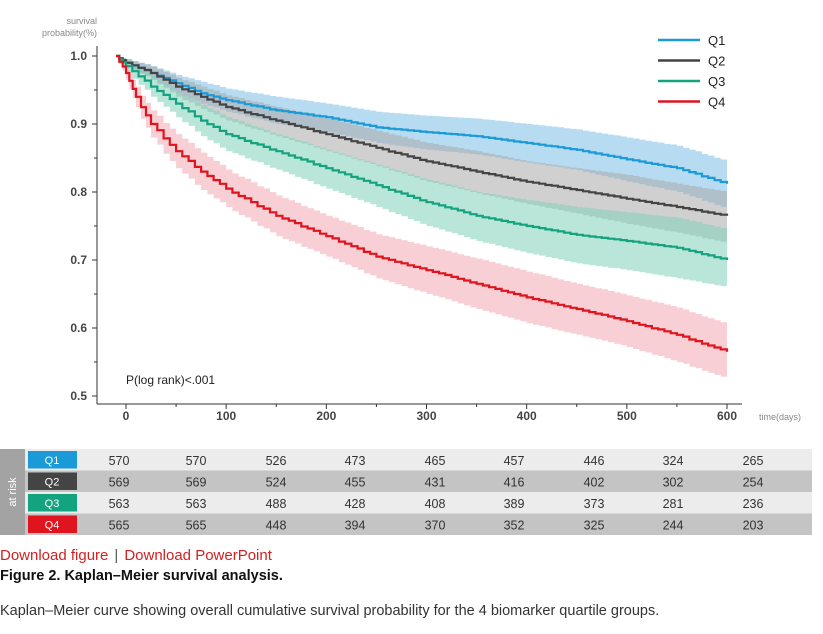 This screenshot has width=823, height=634. I want to click on risk-group-label: Q2, so click(52, 483).